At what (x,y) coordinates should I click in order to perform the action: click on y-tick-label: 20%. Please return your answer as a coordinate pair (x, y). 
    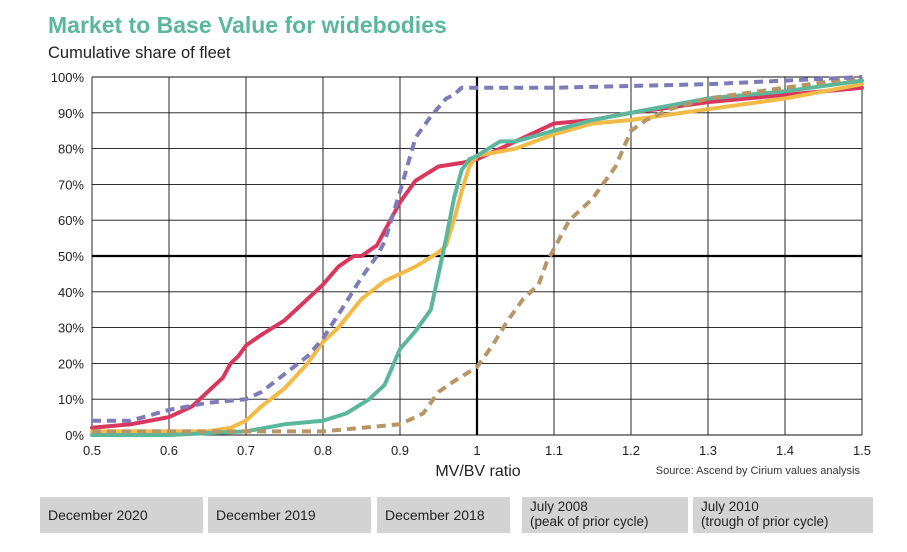
    Looking at the image, I should click on (71, 363).